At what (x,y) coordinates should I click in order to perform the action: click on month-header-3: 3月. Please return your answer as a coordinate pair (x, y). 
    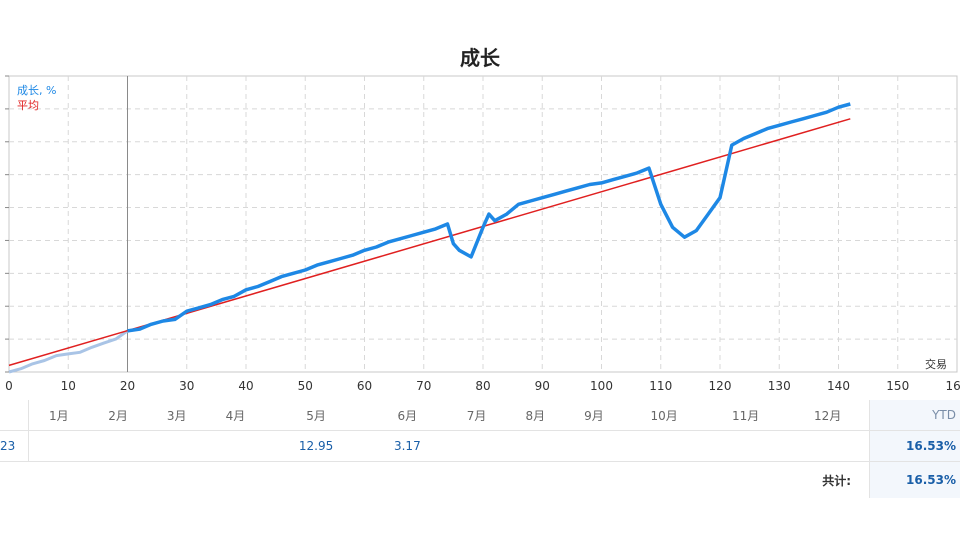
    Looking at the image, I should click on (177, 415).